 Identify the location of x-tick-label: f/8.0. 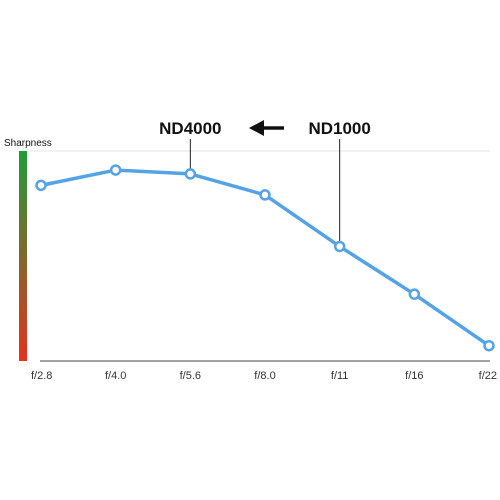
(264, 376).